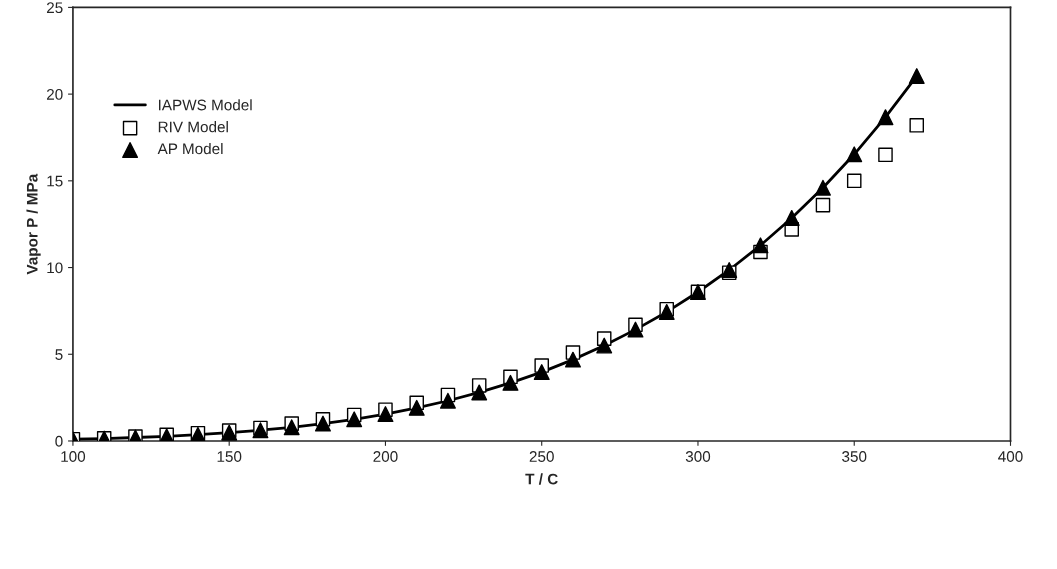 The image size is (1057, 569). I want to click on x-tick-label: 150, so click(229, 456).